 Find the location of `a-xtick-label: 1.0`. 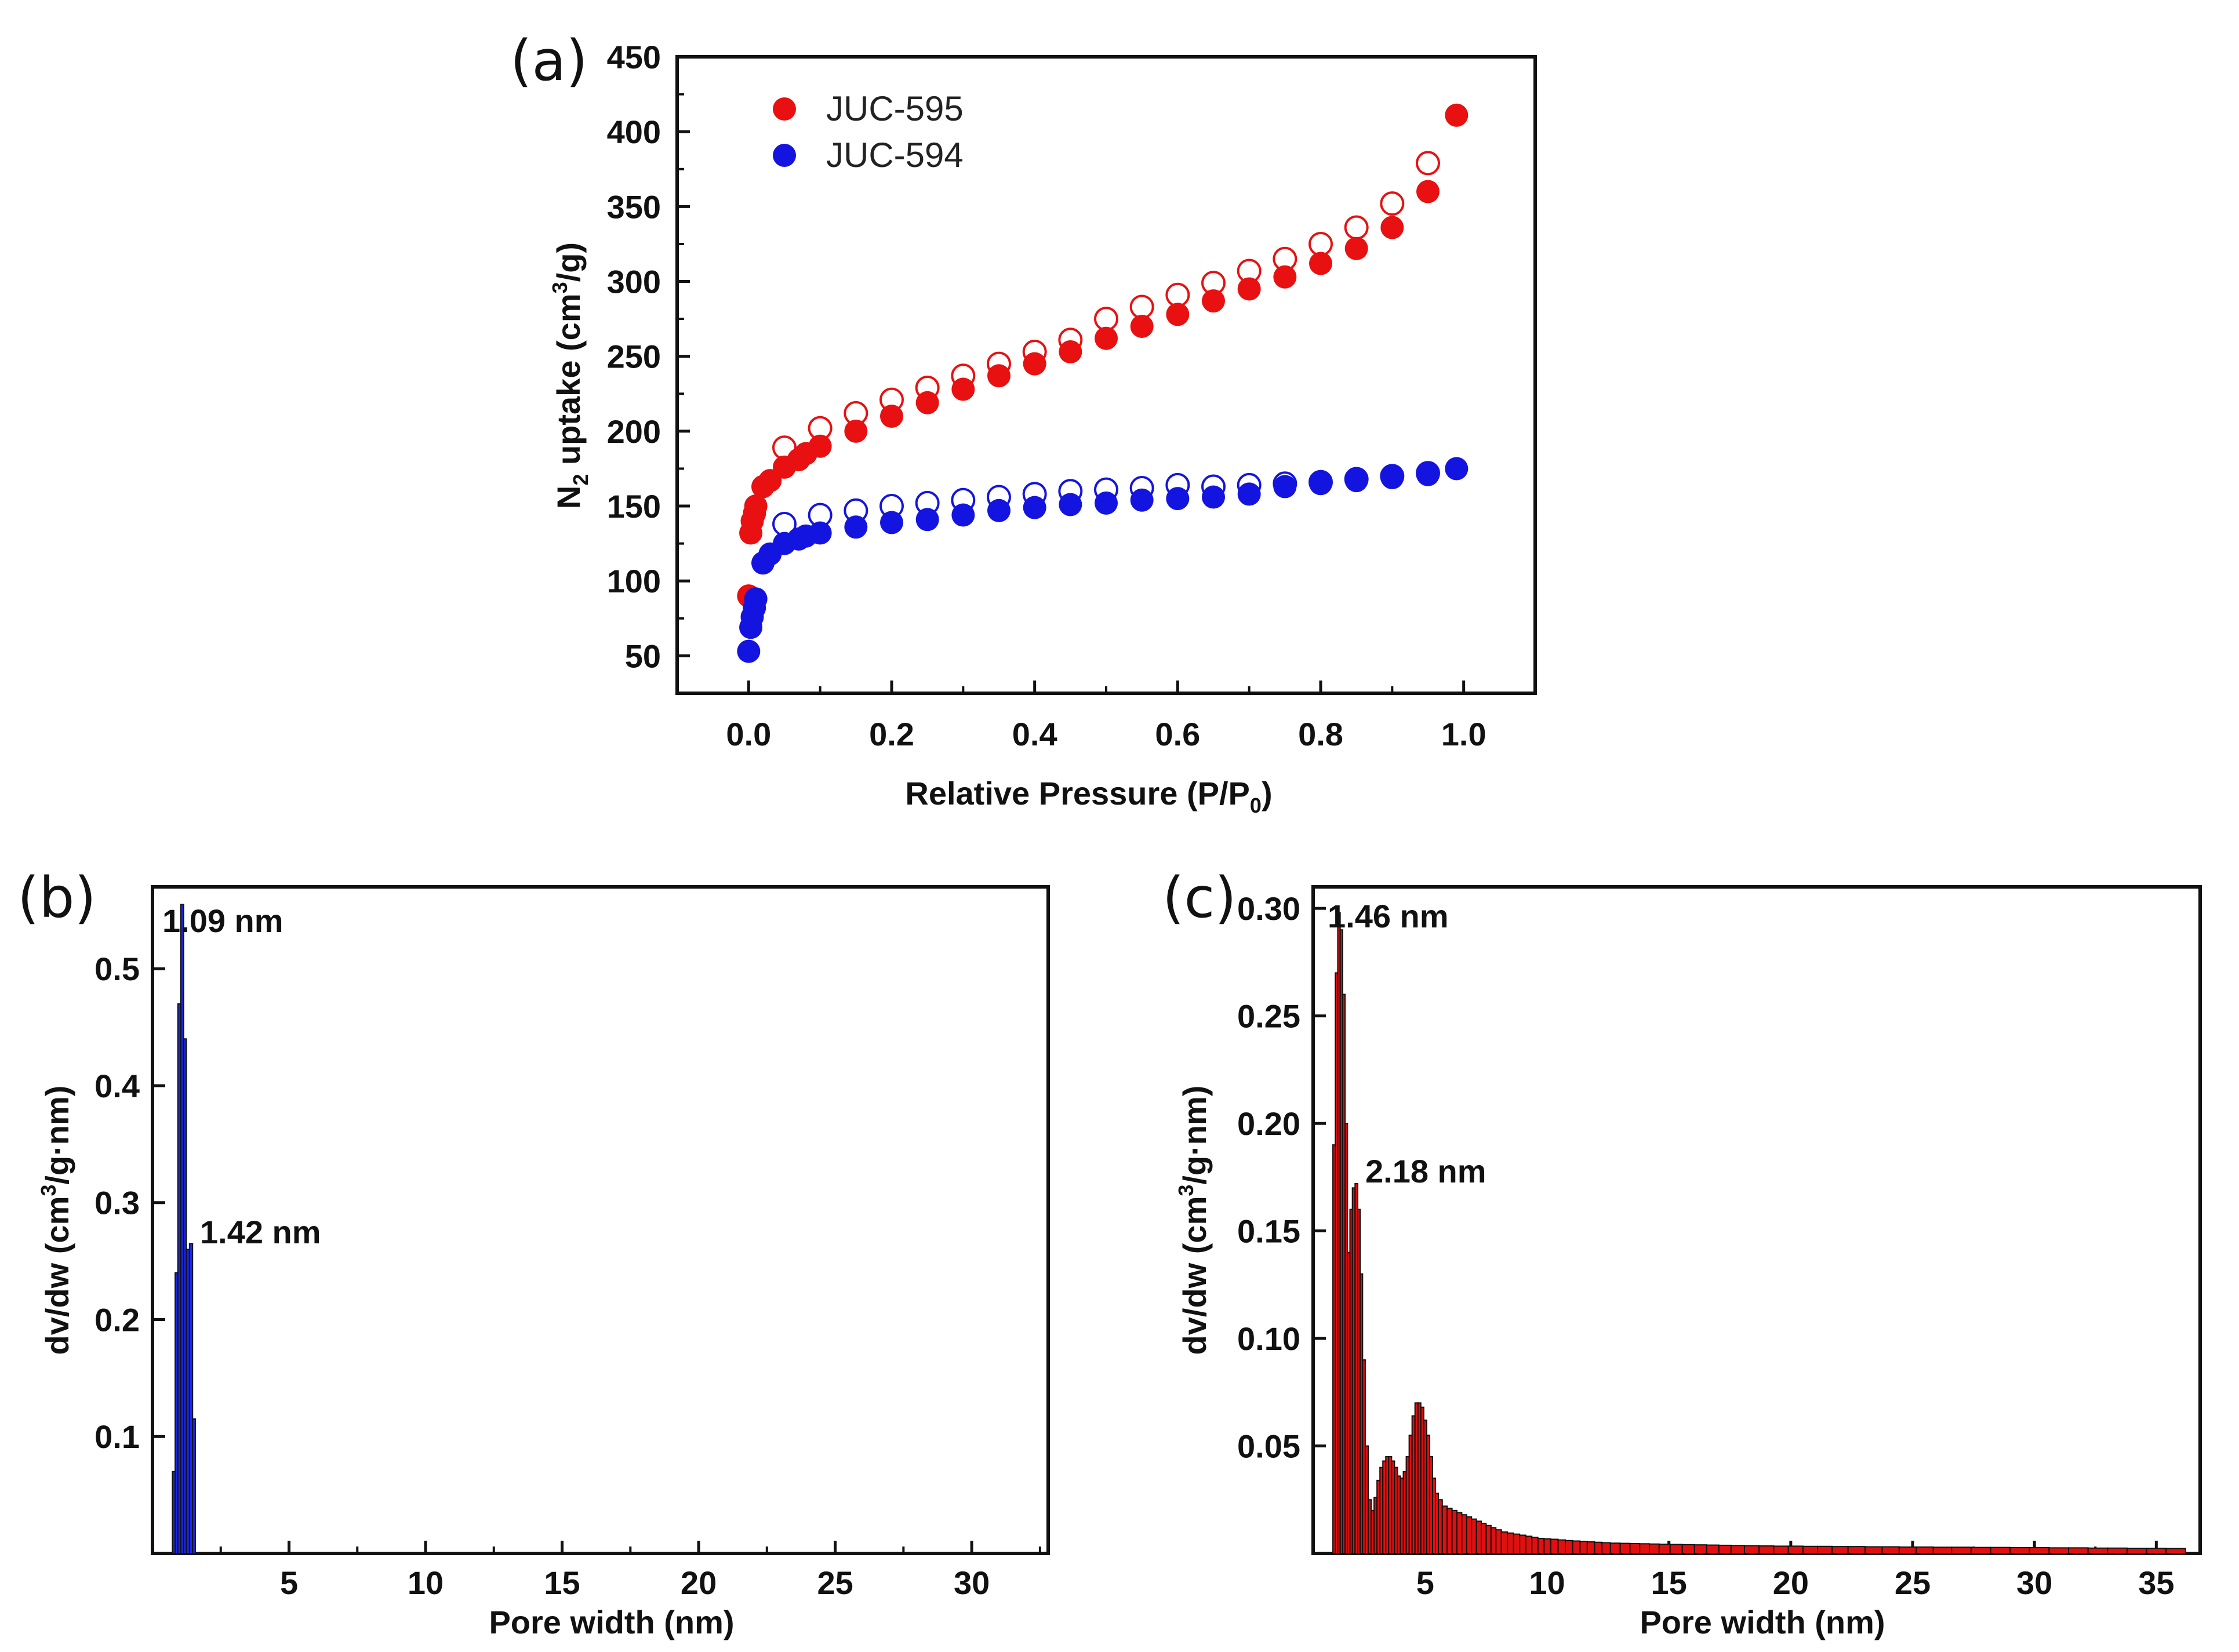

a-xtick-label: 1.0 is located at coordinates (1463, 734).